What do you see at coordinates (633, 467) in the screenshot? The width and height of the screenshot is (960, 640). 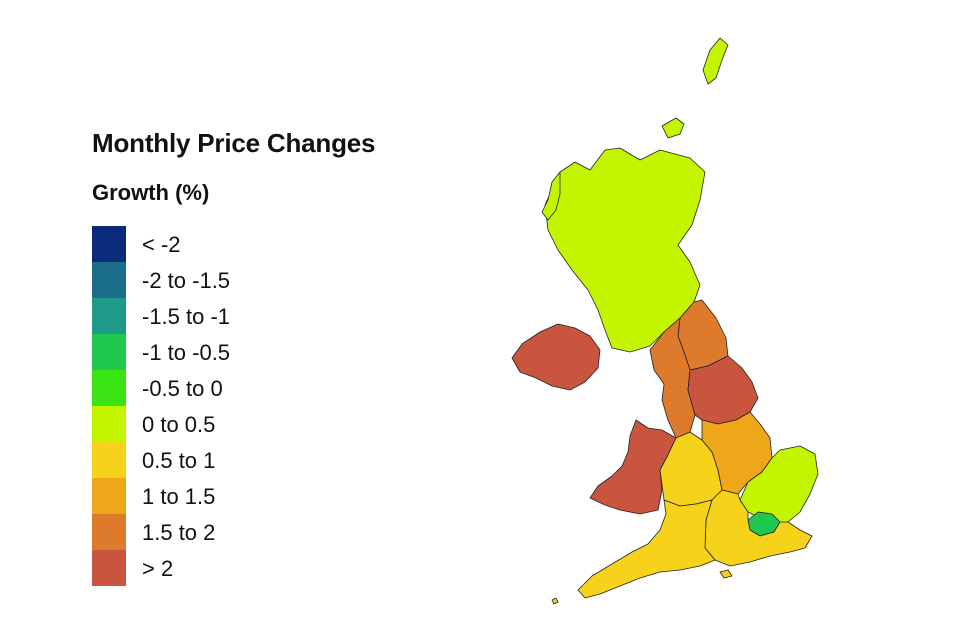 I see `region-wales` at bounding box center [633, 467].